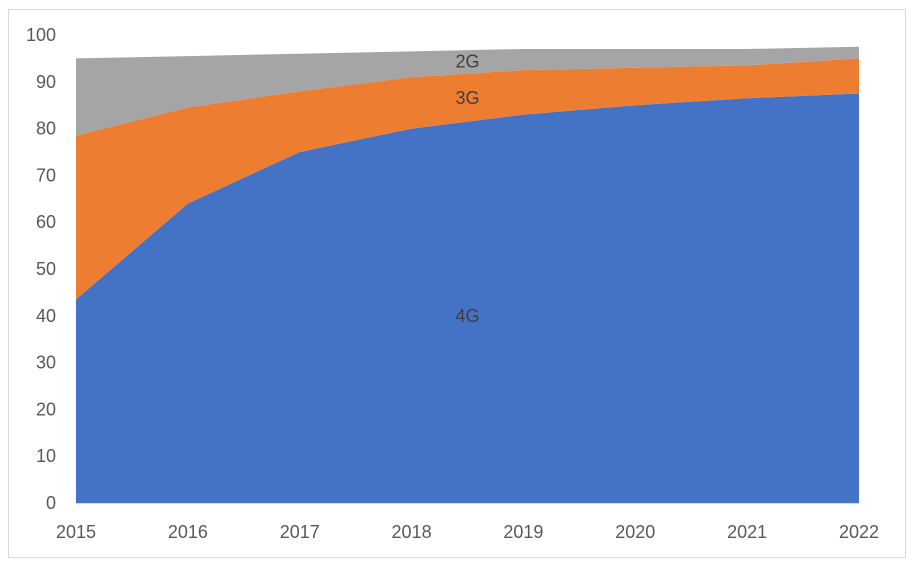 This screenshot has width=915, height=565. What do you see at coordinates (46, 129) in the screenshot?
I see `y-tick-label: 80` at bounding box center [46, 129].